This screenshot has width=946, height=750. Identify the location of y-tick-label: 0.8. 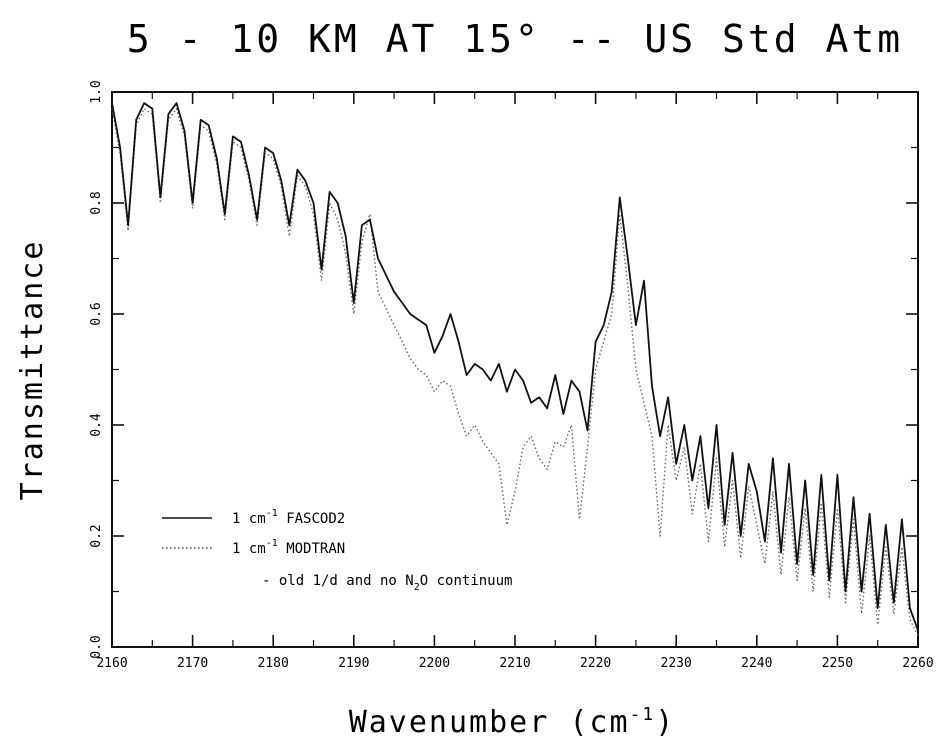
(96, 202).